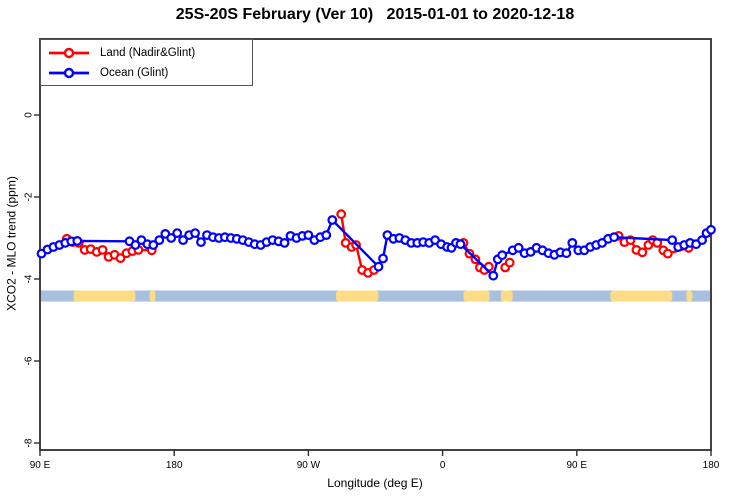 Image resolution: width=750 pixels, height=500 pixels. Describe the element at coordinates (134, 72) in the screenshot. I see `legend-ocean-label: Ocean (Glint)` at that location.